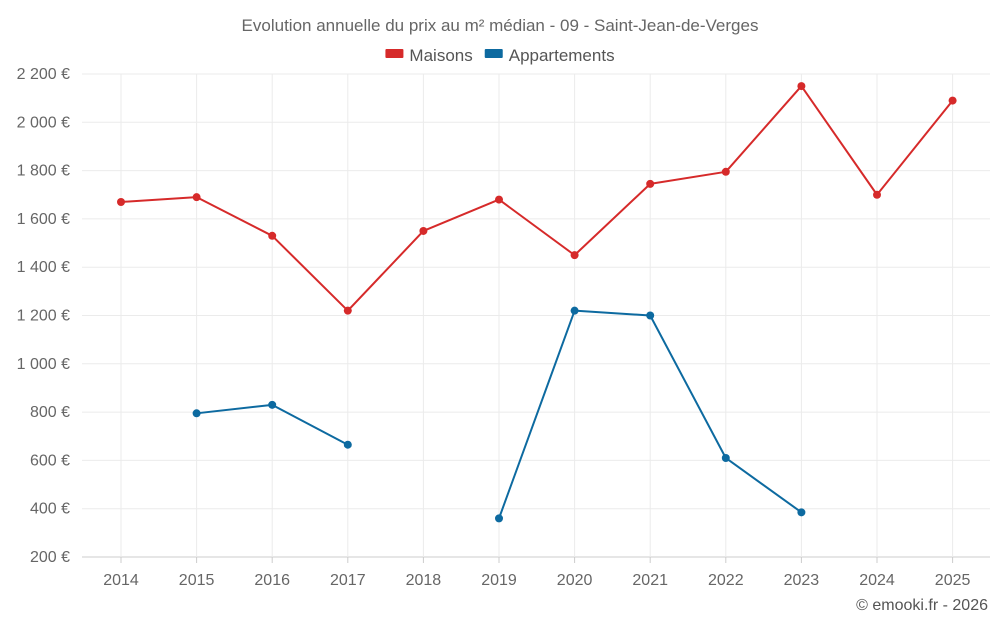  I want to click on x-tick-label: 2020, so click(575, 580).